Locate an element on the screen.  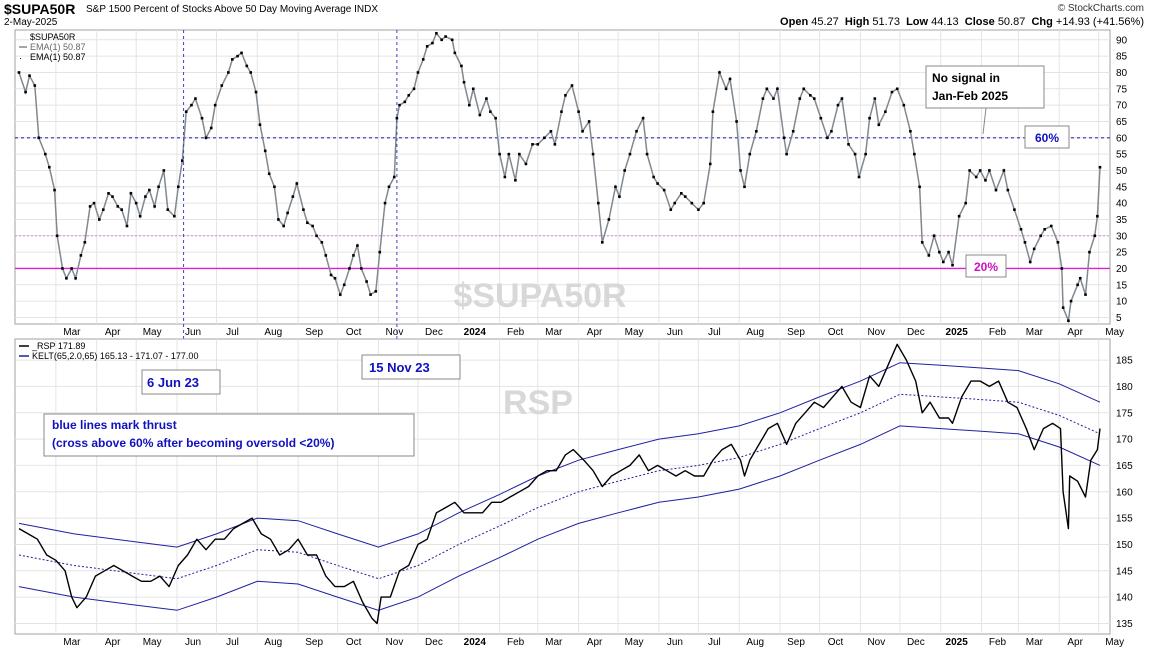
breadth-x-tick-label: May is located at coordinates (152, 332).